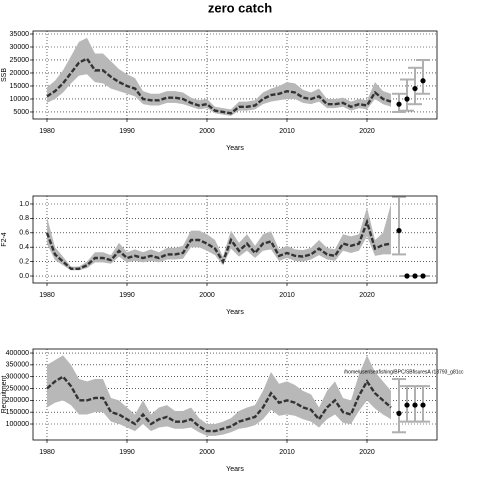 The height and width of the screenshot is (480, 480). What do you see at coordinates (24, 204) in the screenshot?
I see `y-tick-label: 1.0` at bounding box center [24, 204].